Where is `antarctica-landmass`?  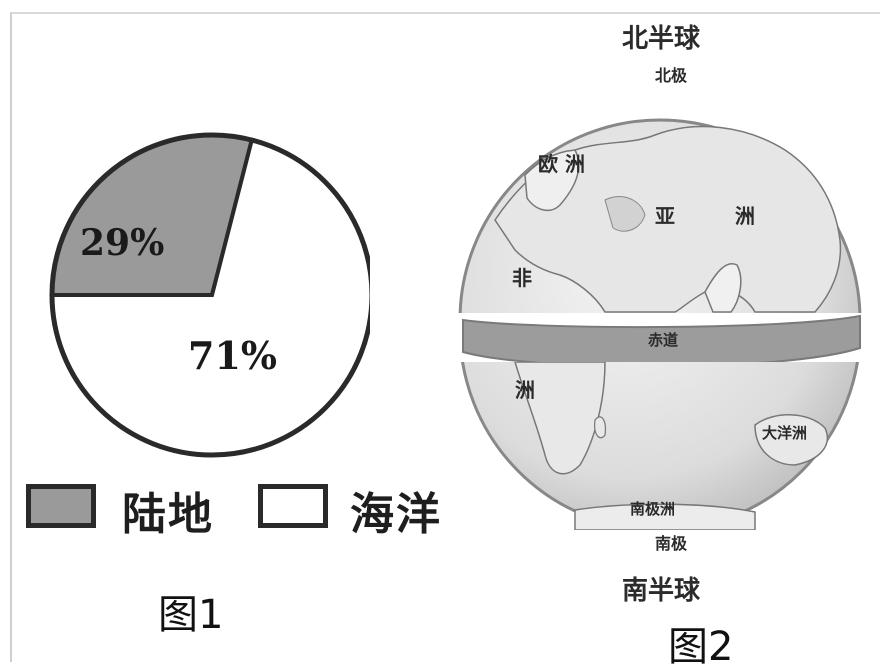
antarctica-landmass is located at coordinates (665, 516).